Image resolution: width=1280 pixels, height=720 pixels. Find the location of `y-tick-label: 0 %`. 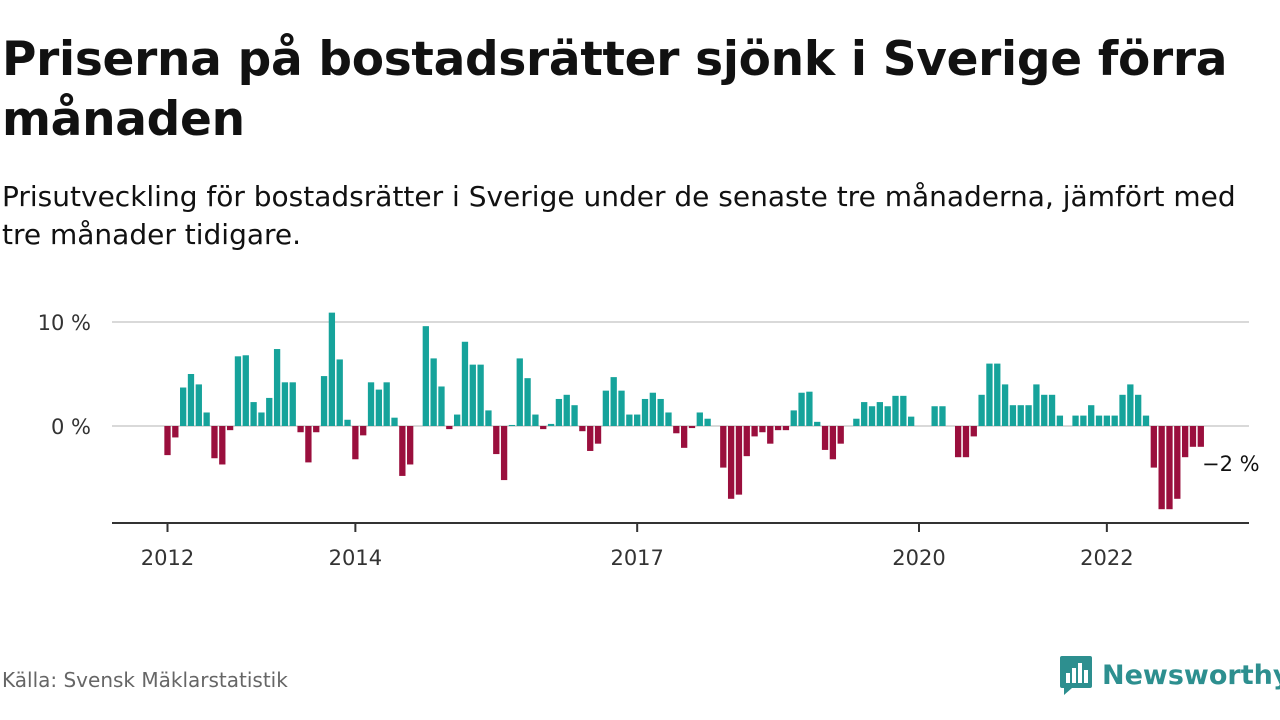

y-tick-label: 0 % is located at coordinates (71, 427).